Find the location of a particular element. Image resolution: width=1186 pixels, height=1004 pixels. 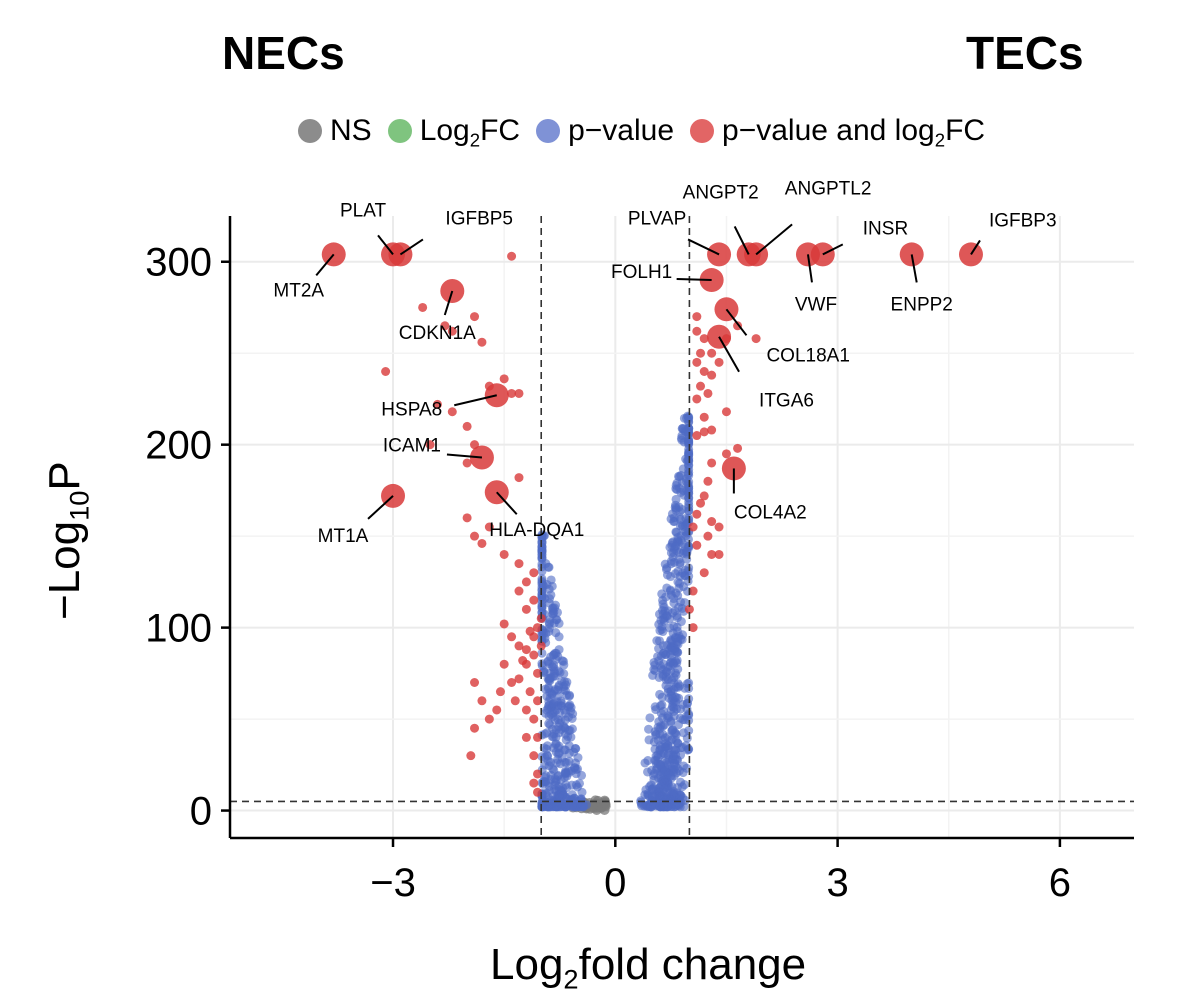

legend-dot-pvalue is located at coordinates (548, 131).